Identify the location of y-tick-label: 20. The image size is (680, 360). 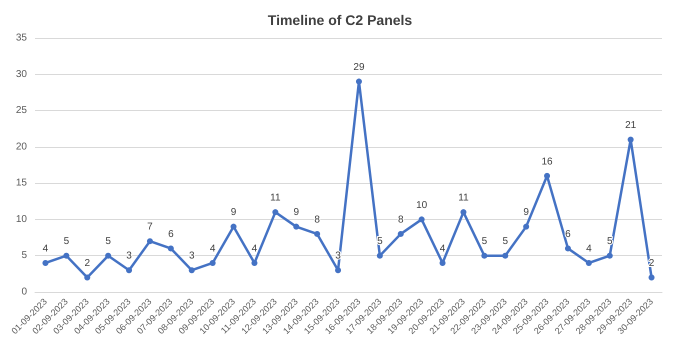
(22, 146).